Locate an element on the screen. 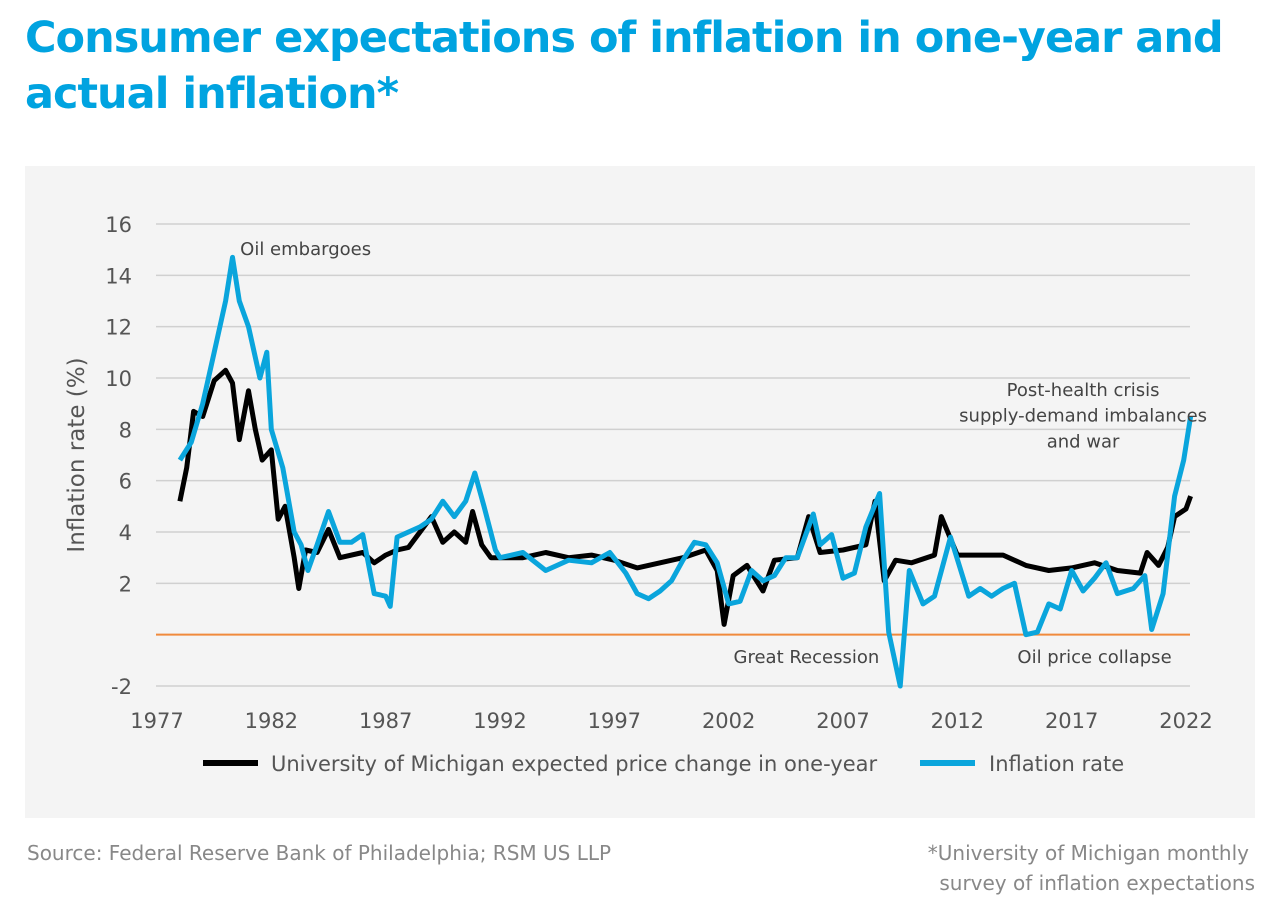  y-tick-label: 6 is located at coordinates (125, 482).